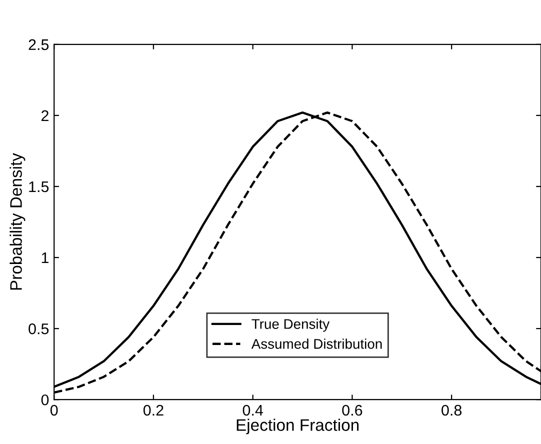 The height and width of the screenshot is (444, 541). What do you see at coordinates (18, 221) in the screenshot?
I see `y-axis-title: Probability Density` at bounding box center [18, 221].